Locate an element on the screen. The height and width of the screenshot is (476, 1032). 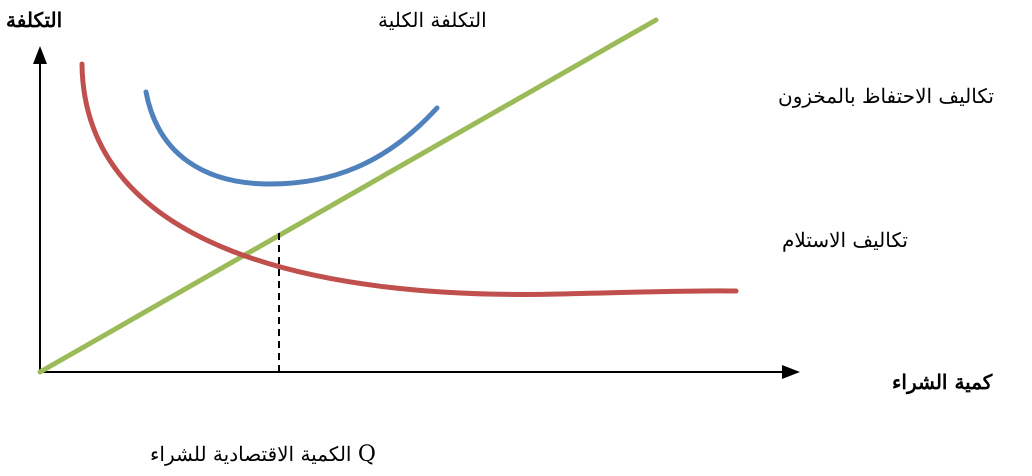
eoq-label: Q الكمية الاقتصادية للشراء is located at coordinates (263, 454).